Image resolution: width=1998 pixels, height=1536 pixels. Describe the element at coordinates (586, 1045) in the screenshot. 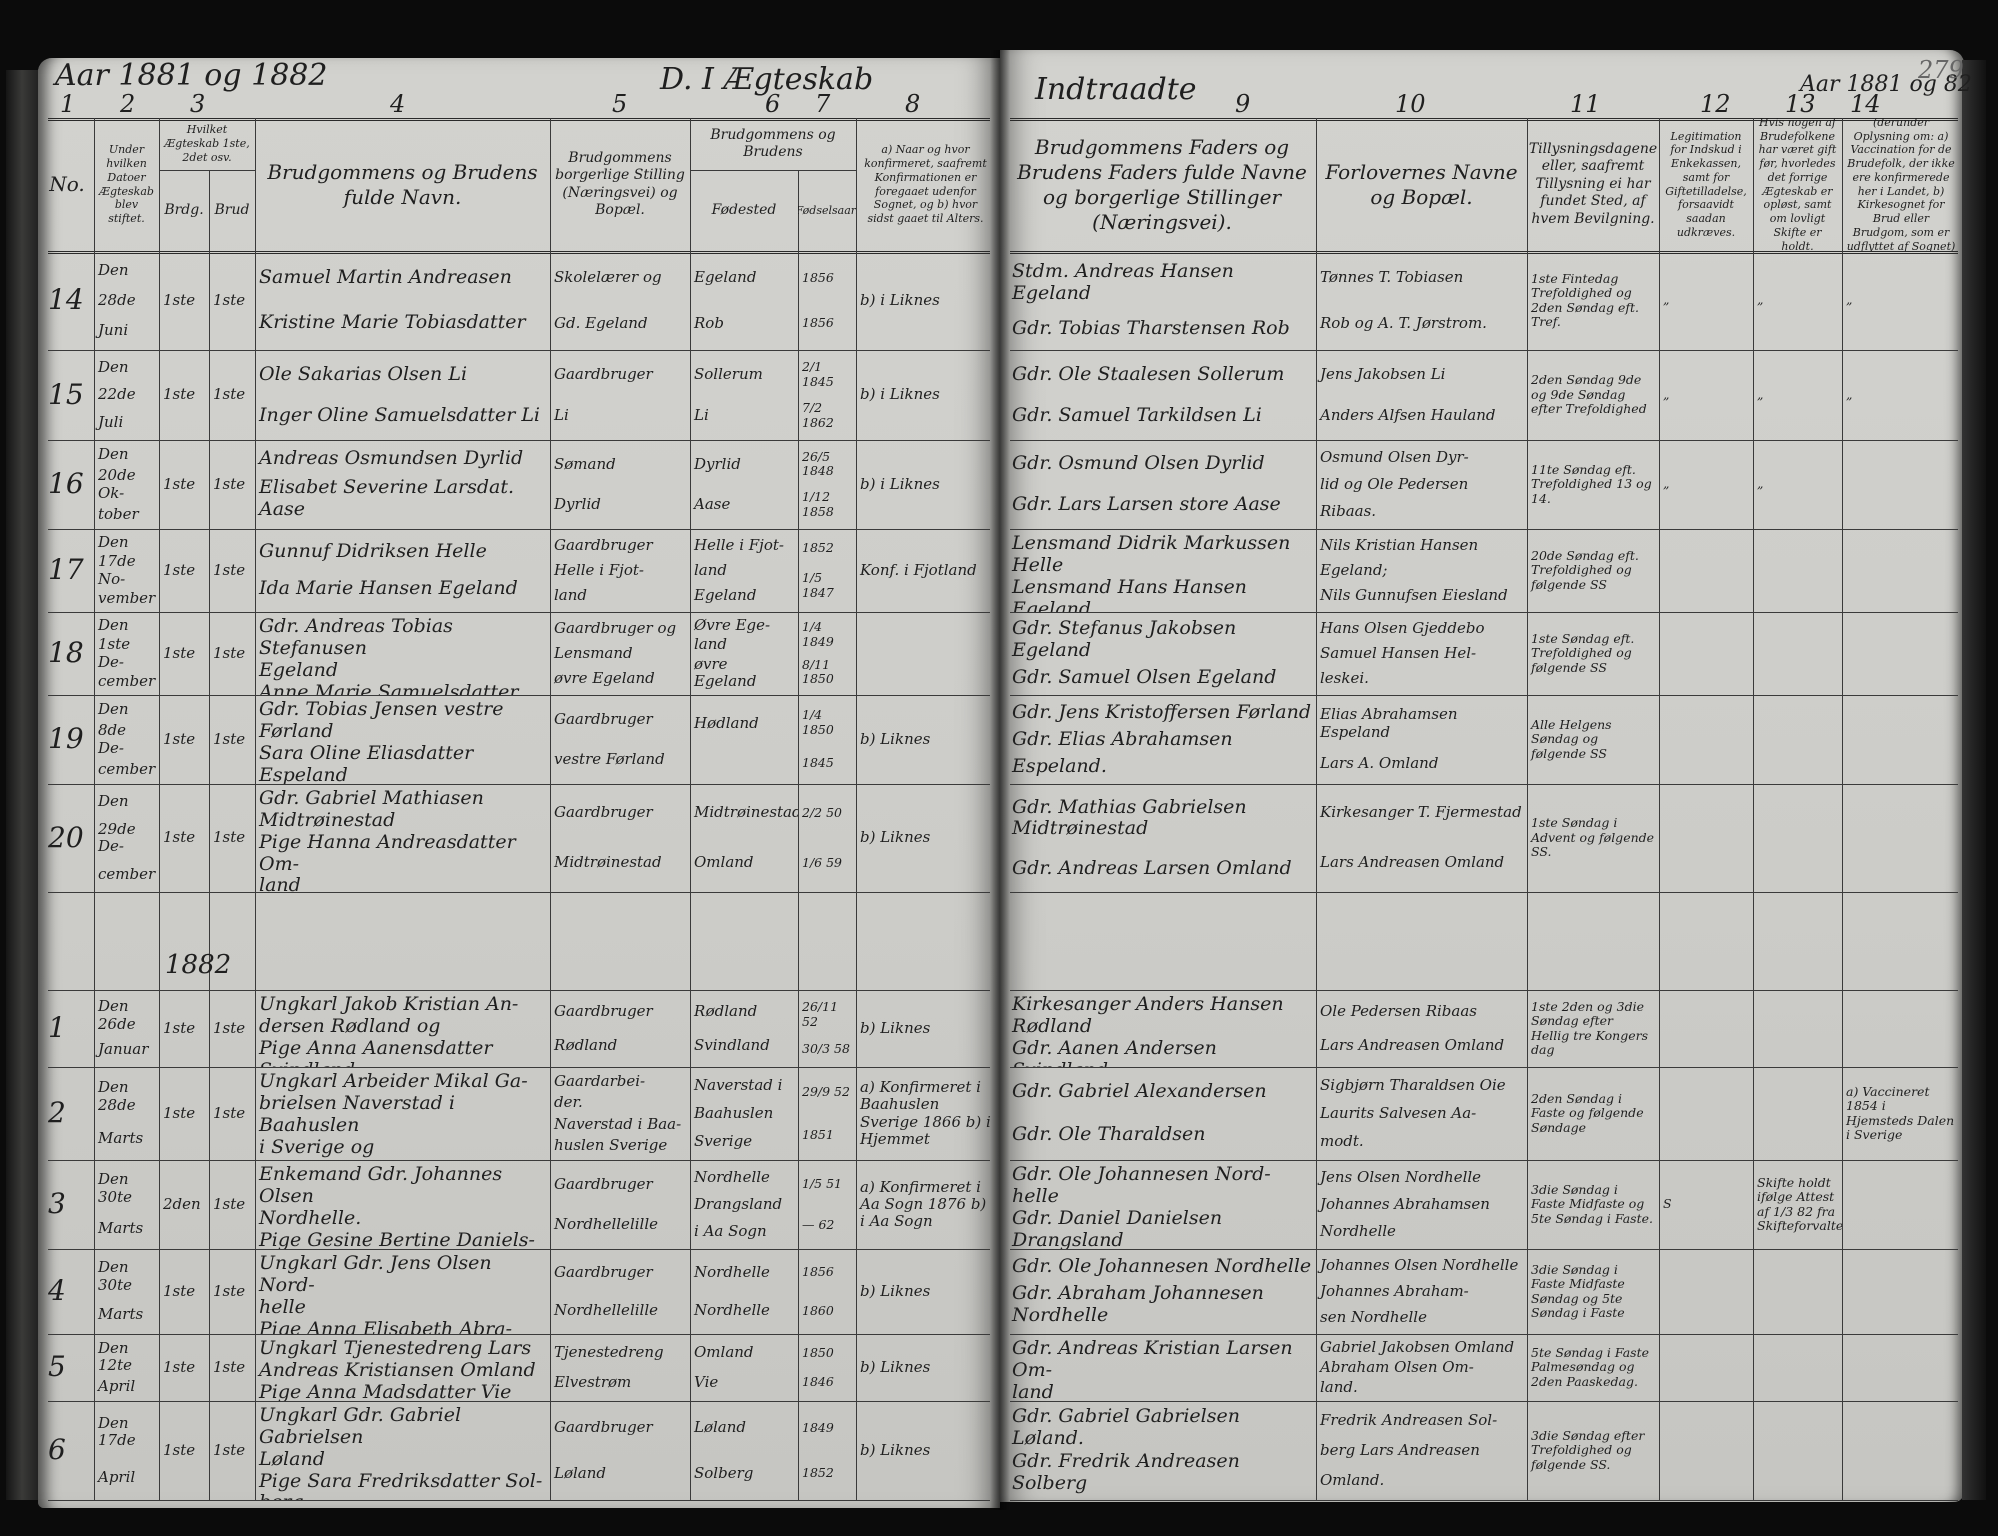

I see `text-line: Rødland` at that location.